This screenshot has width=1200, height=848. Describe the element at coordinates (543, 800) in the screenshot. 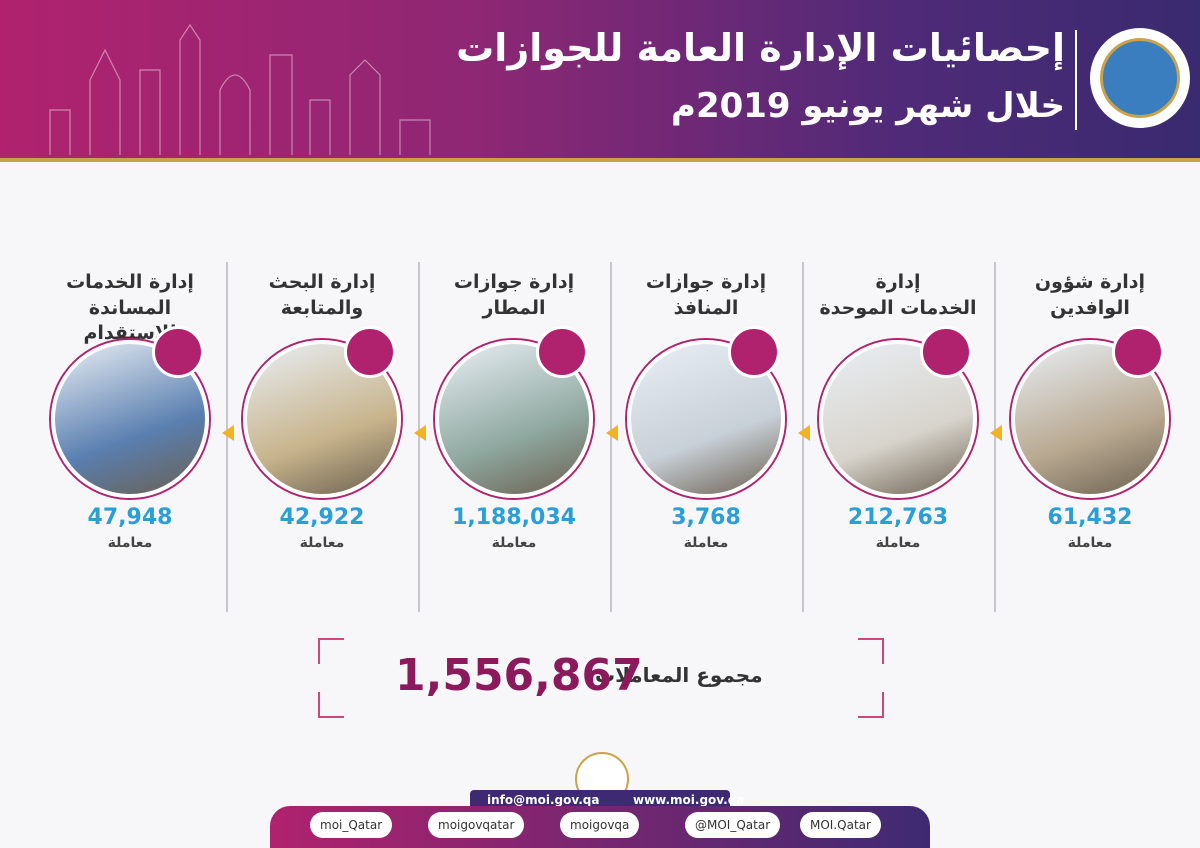

I see `email: info@moi.gov.qa` at that location.